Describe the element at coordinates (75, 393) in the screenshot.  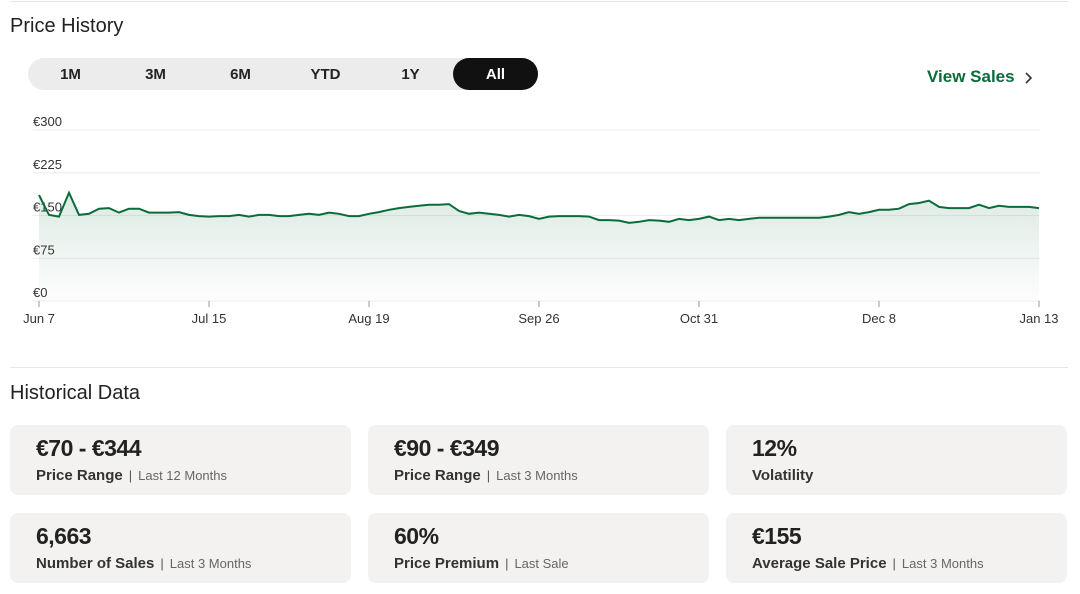
I see `section-title: Historical Data` at that location.